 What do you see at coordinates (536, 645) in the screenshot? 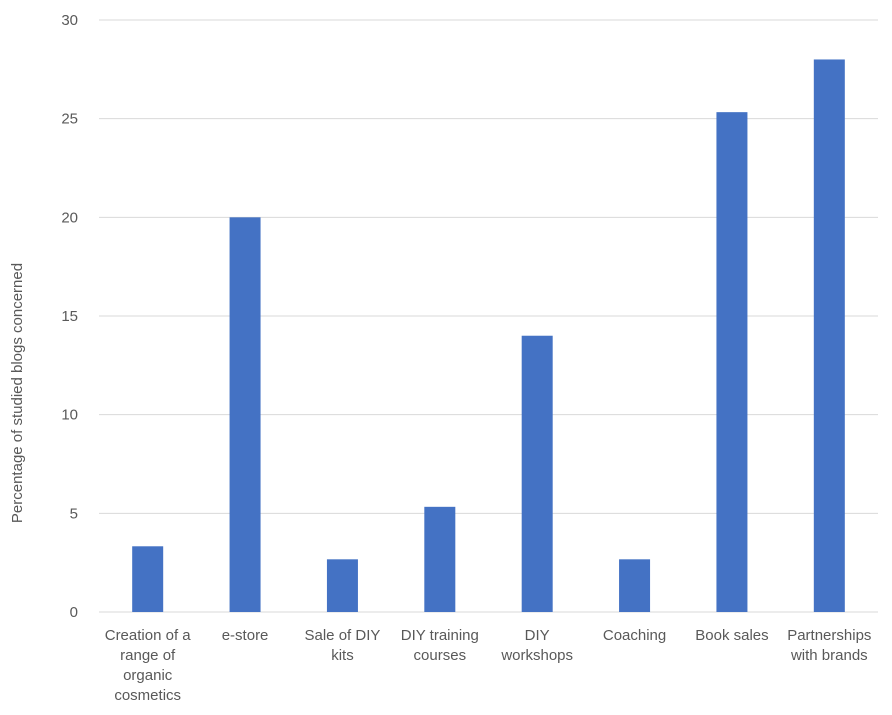
I see `x-tick-label: DIY workshops` at bounding box center [536, 645].